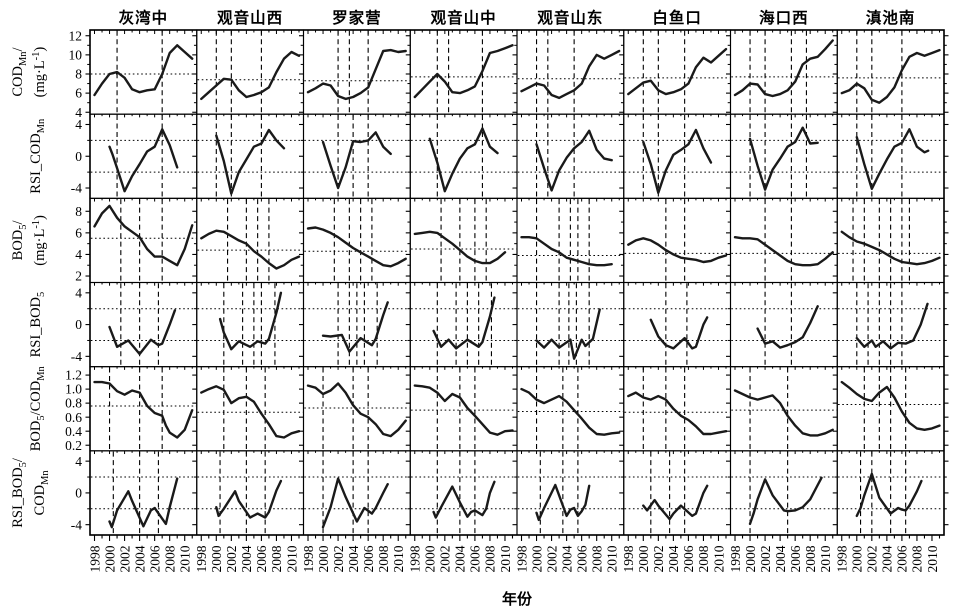  What do you see at coordinates (250, 18) in the screenshot?
I see `station-header-2: 观音山西` at bounding box center [250, 18].